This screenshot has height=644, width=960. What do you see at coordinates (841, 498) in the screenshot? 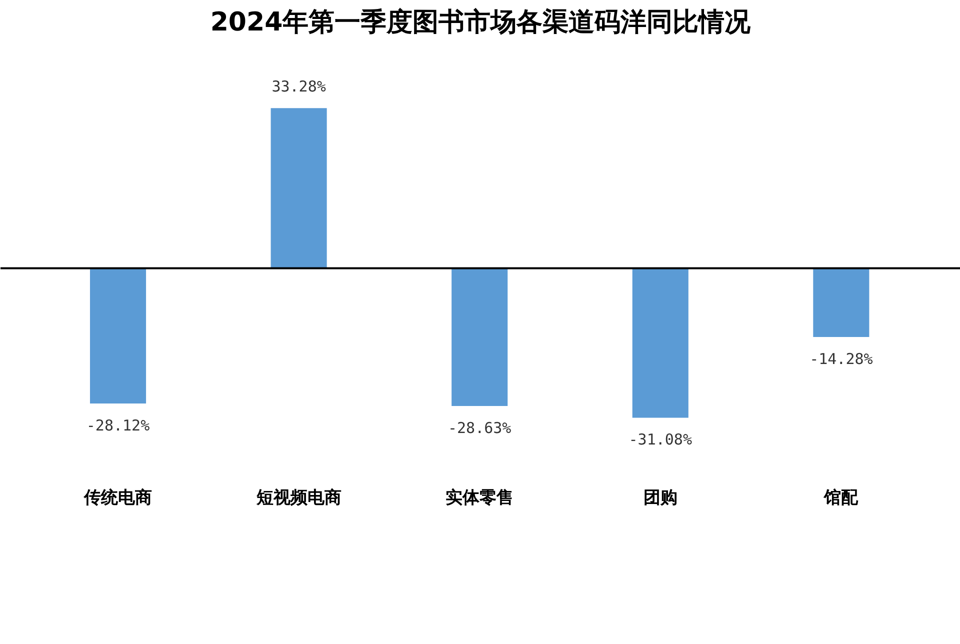
I see `x-tick-label: 馆配` at bounding box center [841, 498].